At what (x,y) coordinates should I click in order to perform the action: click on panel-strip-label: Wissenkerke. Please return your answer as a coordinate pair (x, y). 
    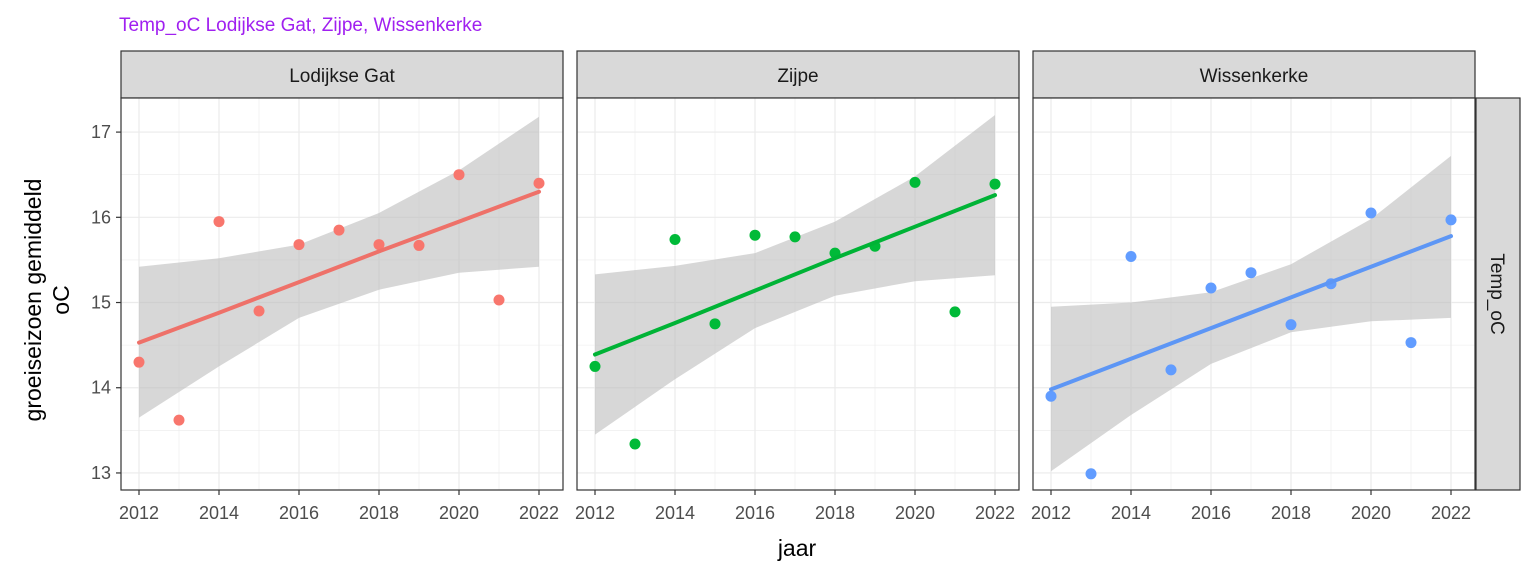
    Looking at the image, I should click on (1254, 76).